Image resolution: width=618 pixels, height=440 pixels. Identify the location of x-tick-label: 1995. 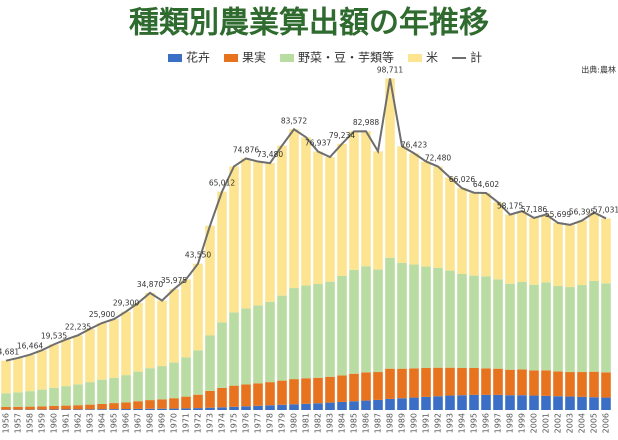
(474, 423).